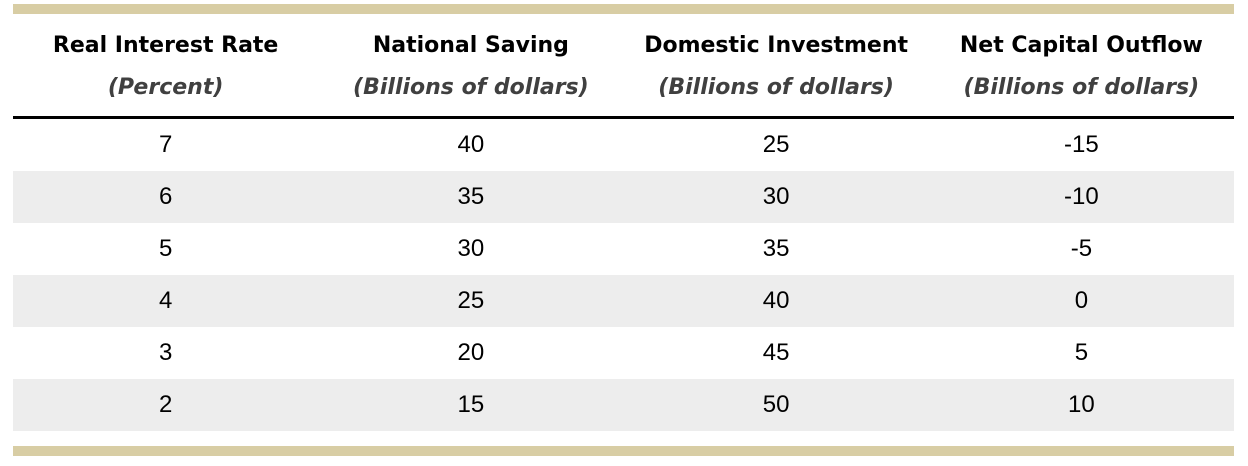 This screenshot has height=466, width=1248. Describe the element at coordinates (1081, 248) in the screenshot. I see `table-cell-net-capital-outflow: -5` at that location.